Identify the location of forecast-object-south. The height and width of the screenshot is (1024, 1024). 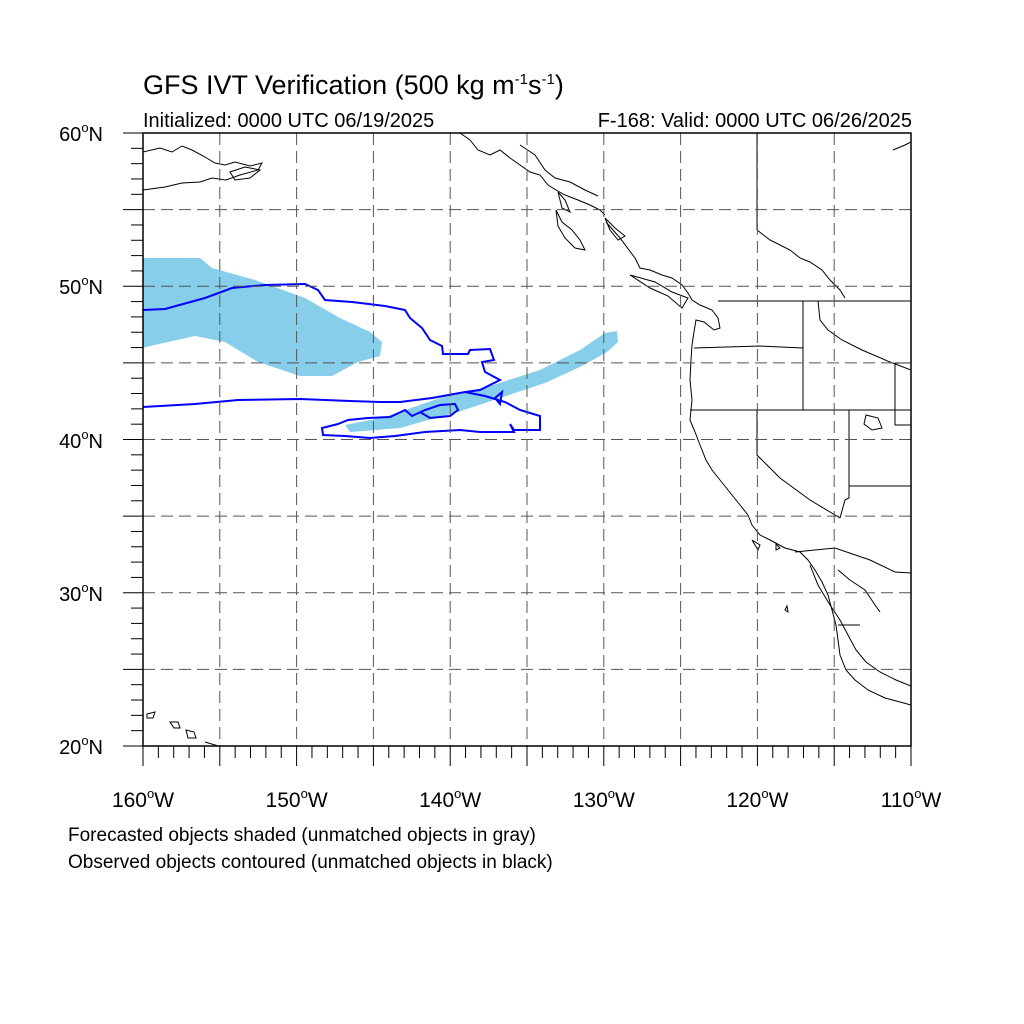
(481, 381).